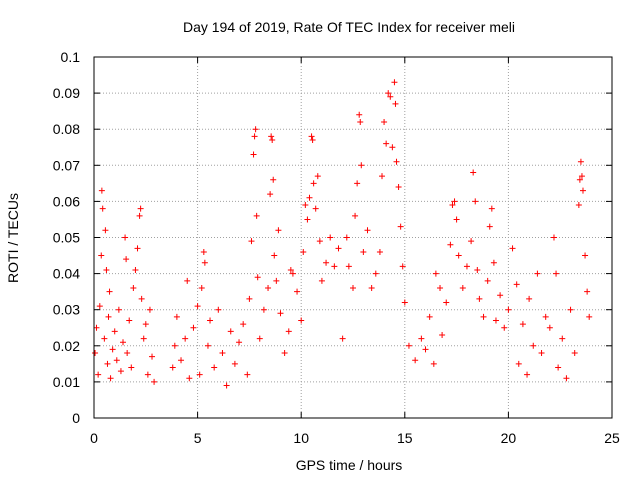 The height and width of the screenshot is (480, 640). Describe the element at coordinates (71, 57) in the screenshot. I see `y-tick-label: 0.1` at that location.